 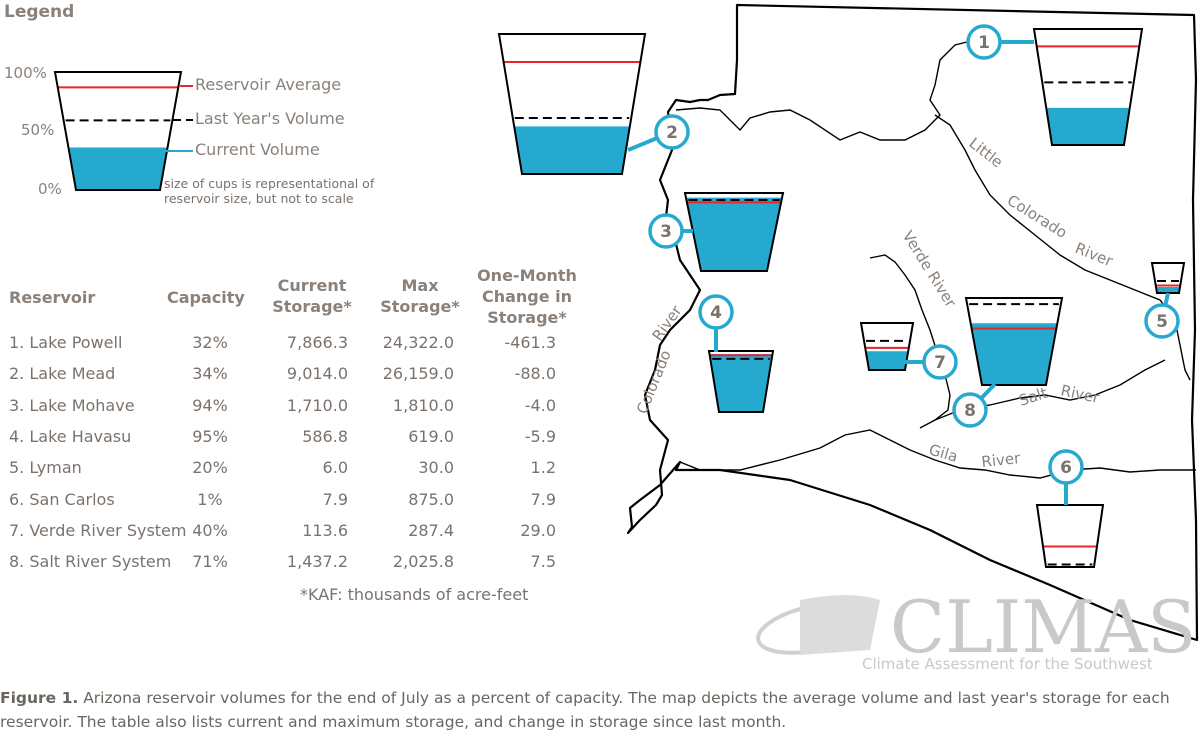 What do you see at coordinates (325, 530) in the screenshot?
I see `current-storage-cell: 113.6` at bounding box center [325, 530].